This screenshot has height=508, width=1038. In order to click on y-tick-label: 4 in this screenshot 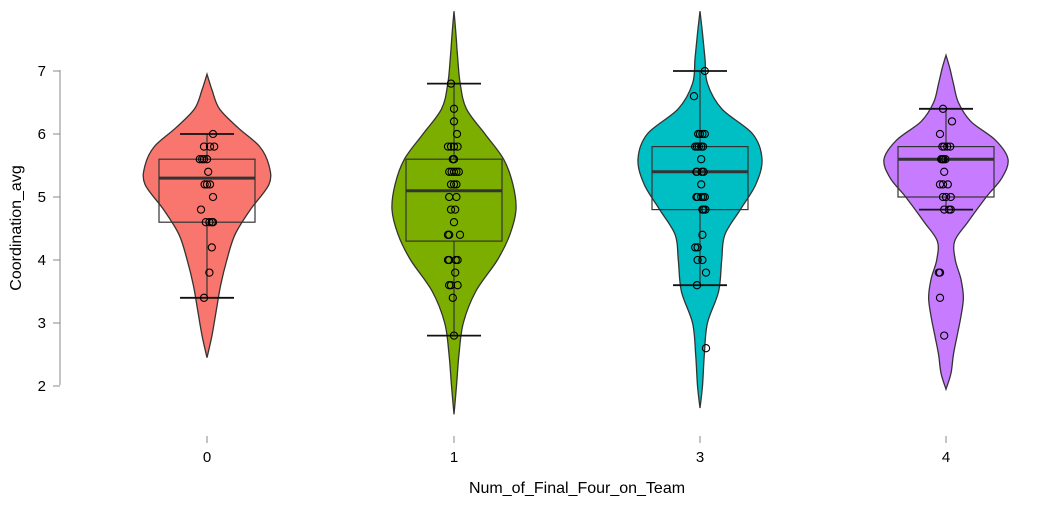, I will do `click(42, 260)`.